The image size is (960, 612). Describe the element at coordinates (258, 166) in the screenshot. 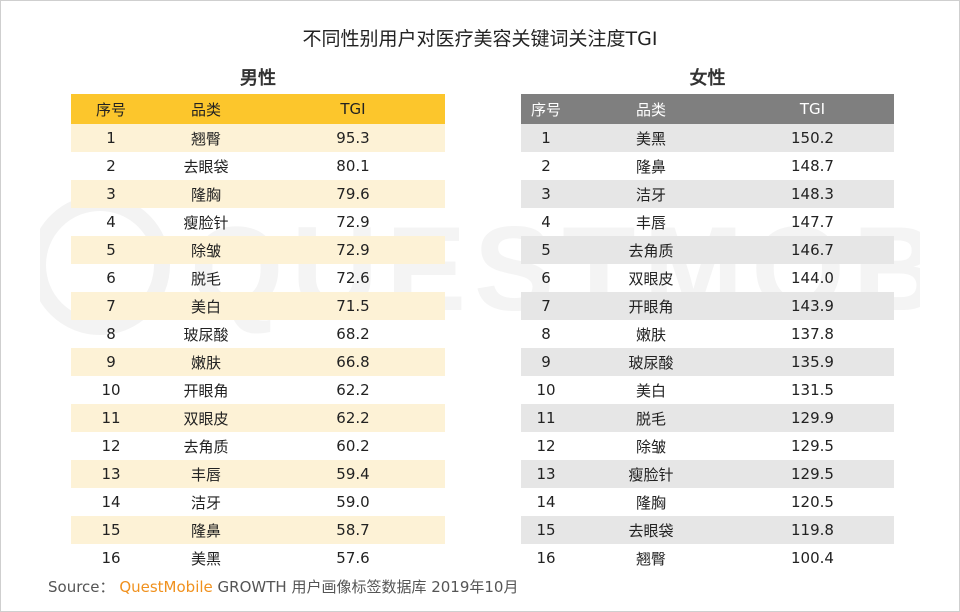

I see `male-table-row: 2 去眼袋 80.1` at that location.